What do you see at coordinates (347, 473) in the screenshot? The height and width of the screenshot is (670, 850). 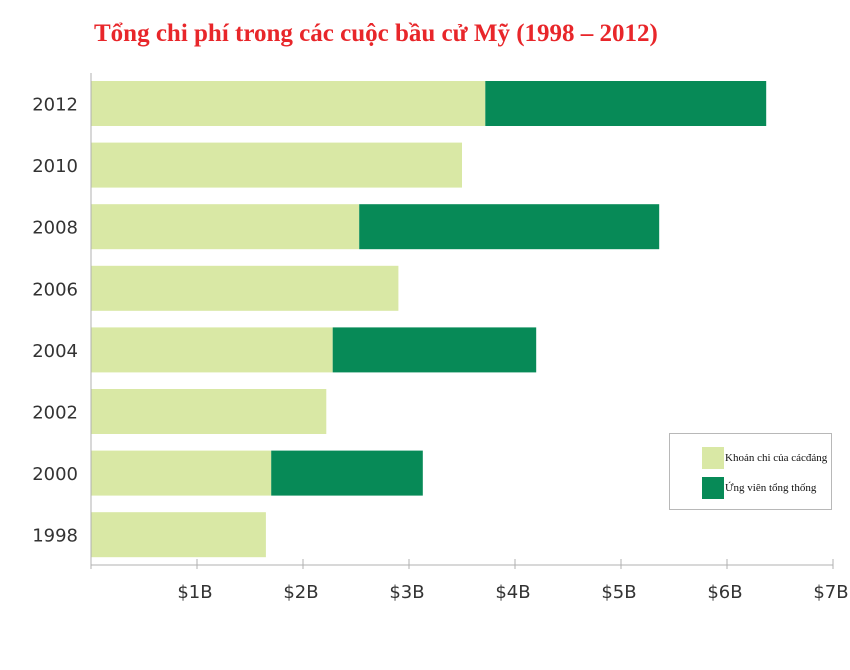 I see `bar-2000-candidate` at bounding box center [347, 473].